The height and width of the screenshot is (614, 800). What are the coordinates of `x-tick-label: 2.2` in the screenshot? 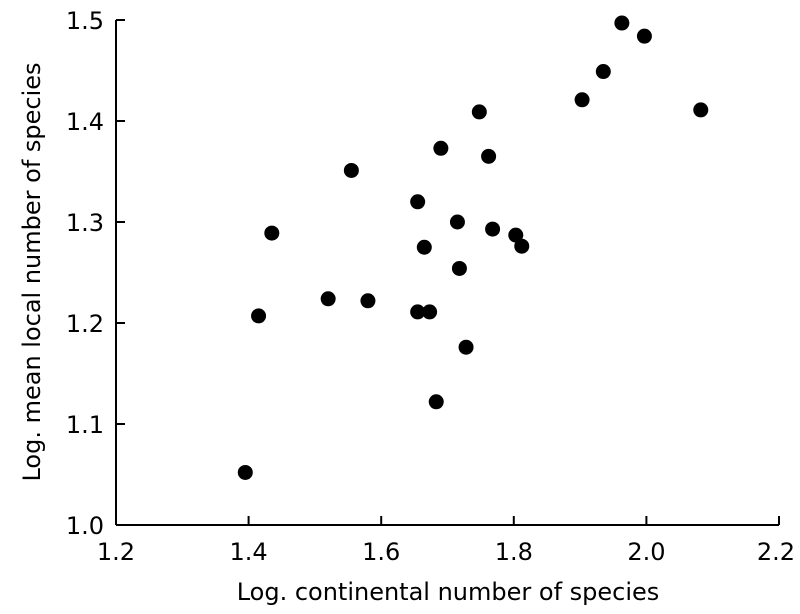 It's located at (776, 552).